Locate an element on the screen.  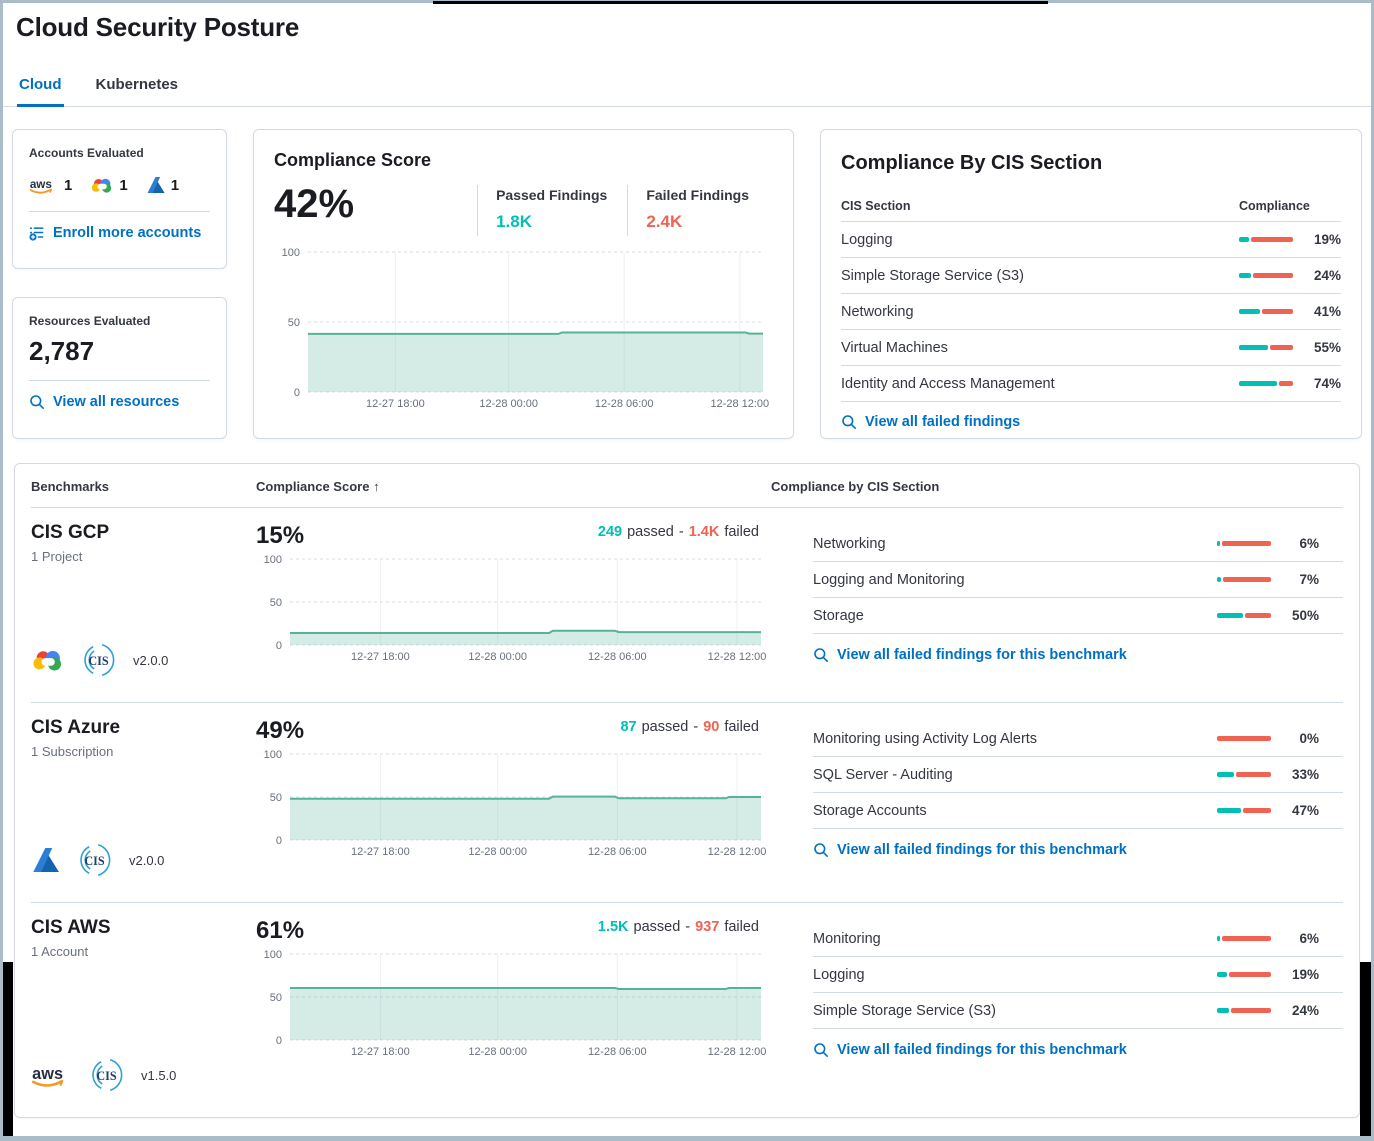
left-column: Accounts Evaluated aws 1 1 1 is located at coordinates (119, 284).